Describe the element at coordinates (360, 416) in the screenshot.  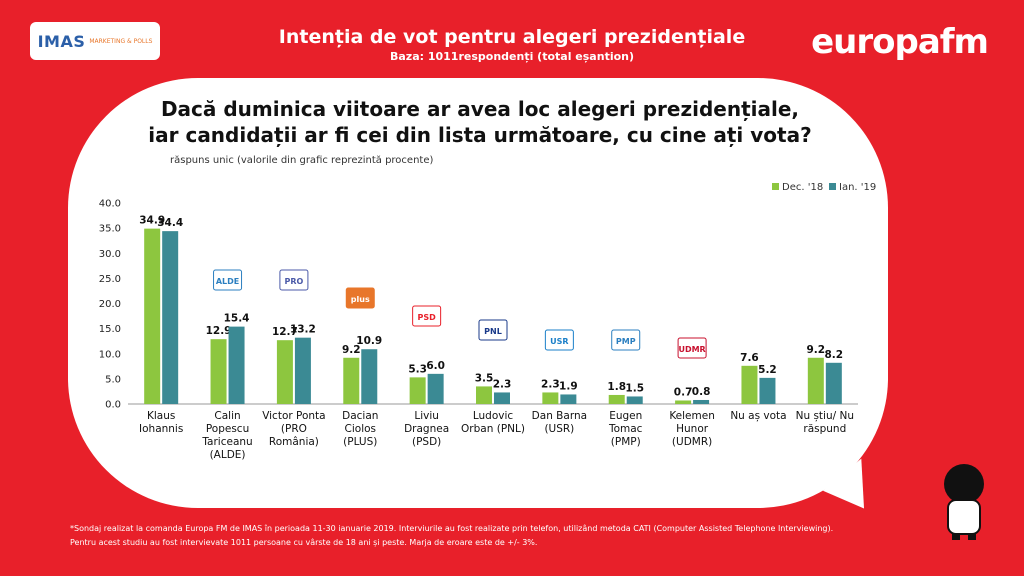
I see `category-label: Dacian` at that location.